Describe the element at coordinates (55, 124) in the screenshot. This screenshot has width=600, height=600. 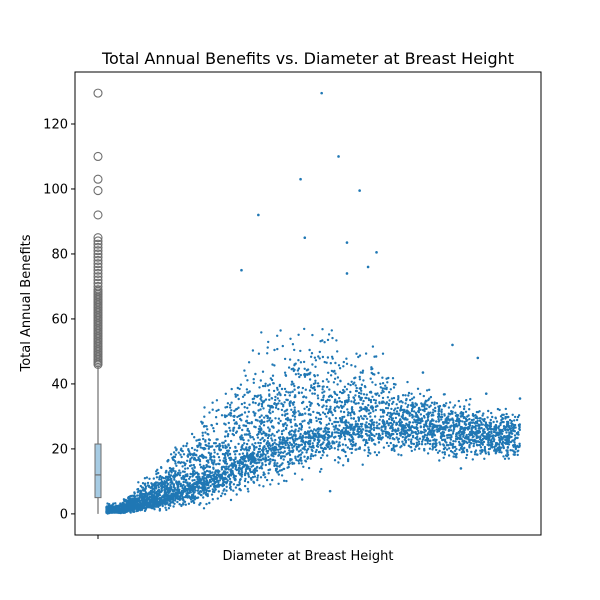
I see `y-tick-label: 120` at that location.